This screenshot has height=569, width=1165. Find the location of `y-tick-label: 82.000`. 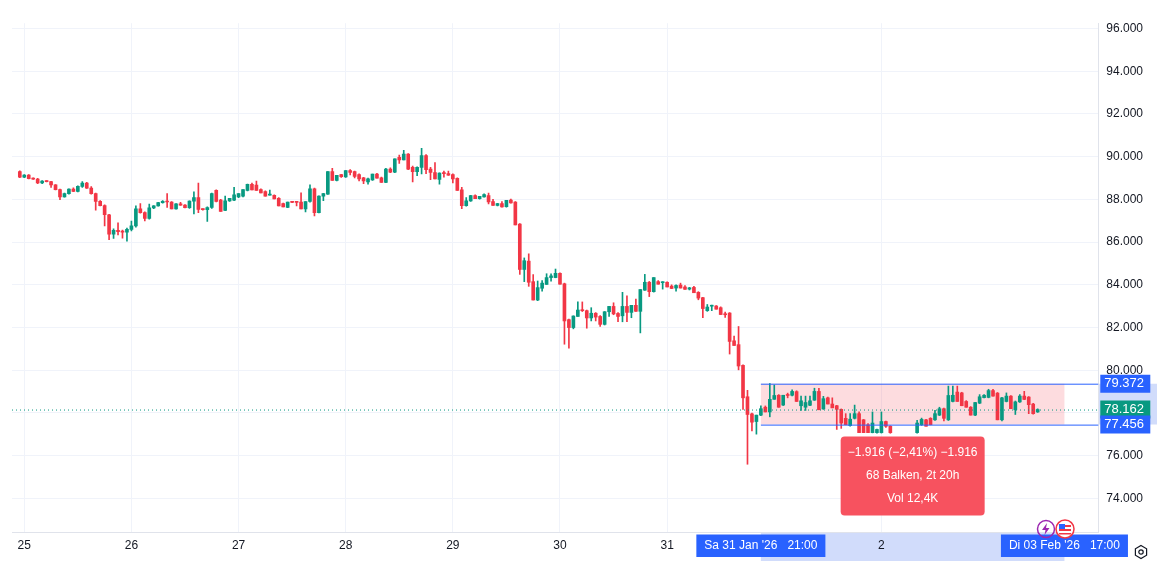

y-tick-label: 82.000 is located at coordinates (1125, 326).